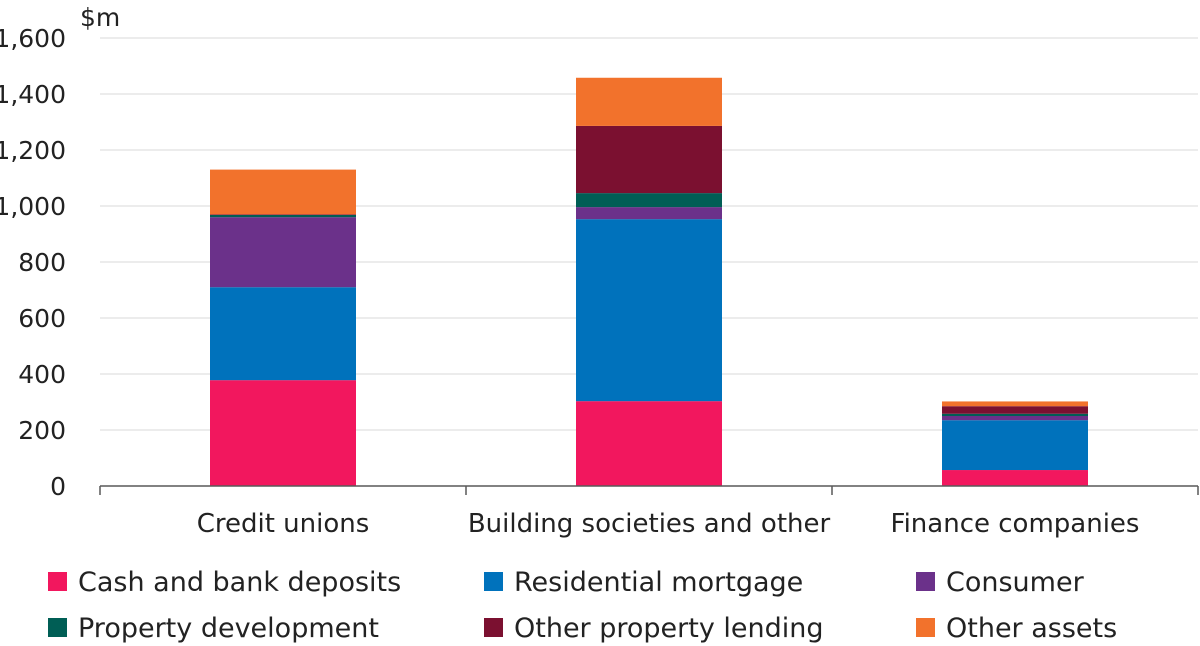 The width and height of the screenshot is (1200, 646). Describe the element at coordinates (100, 17) in the screenshot. I see `y-unit-label: $m` at that location.